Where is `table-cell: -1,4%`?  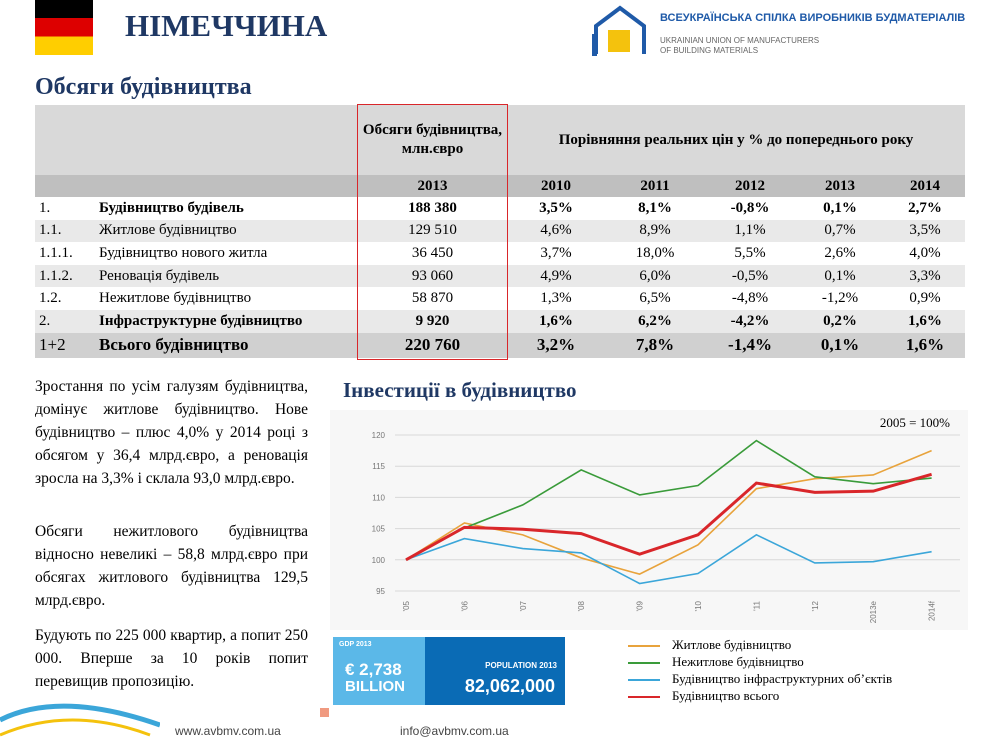 table-cell: -1,4% is located at coordinates (750, 345).